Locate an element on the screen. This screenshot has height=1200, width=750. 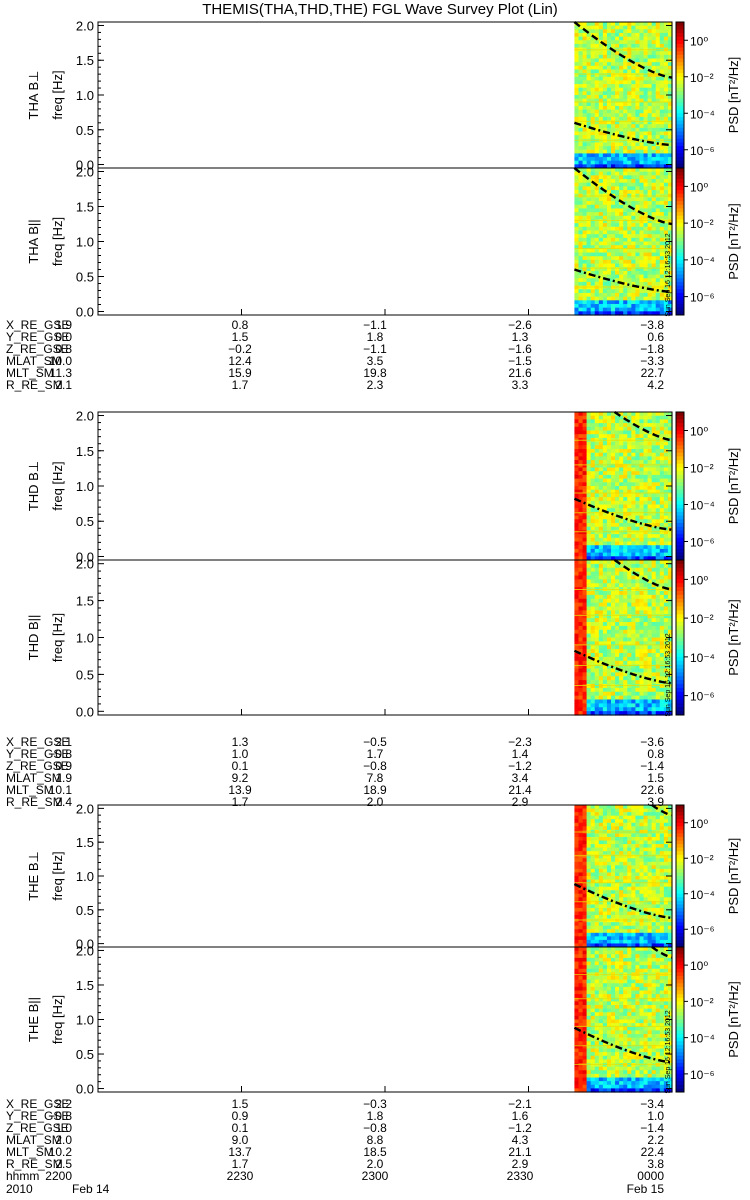
y-tick-label: 0.5 is located at coordinates (85, 277).